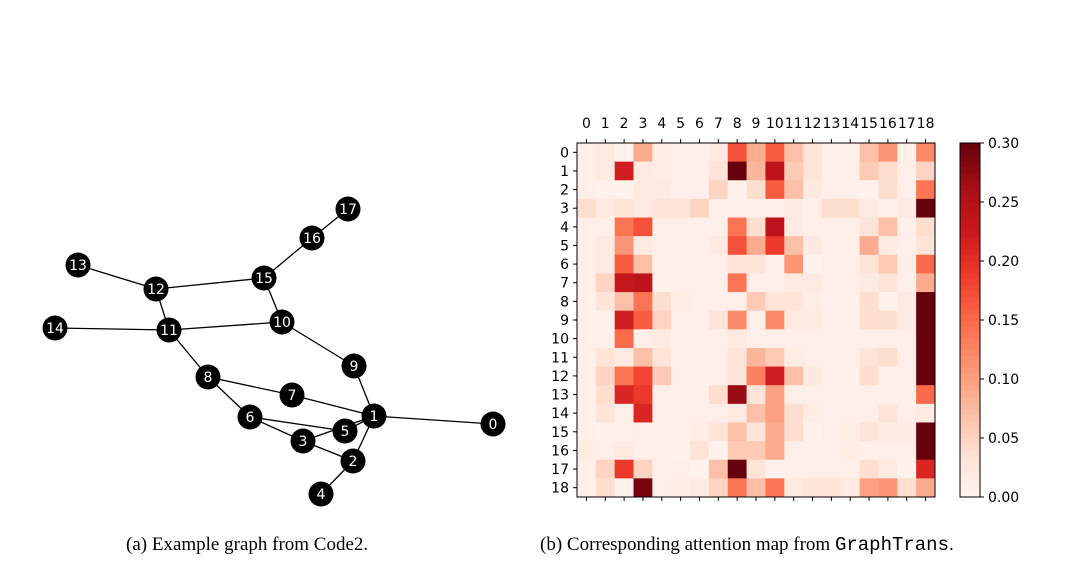 The image size is (1080, 572). I want to click on y-tick-label: 16, so click(560, 451).